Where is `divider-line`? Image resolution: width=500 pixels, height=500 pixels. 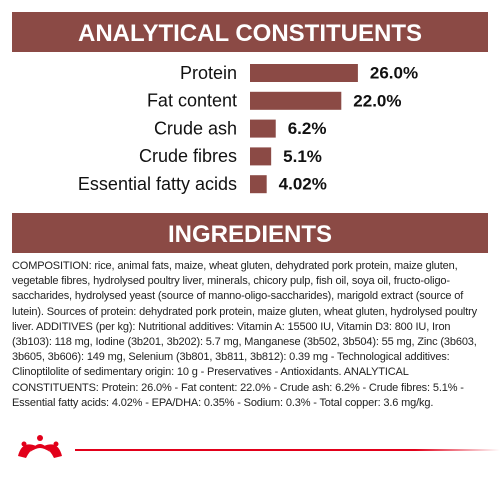
divider-line is located at coordinates (287, 450).